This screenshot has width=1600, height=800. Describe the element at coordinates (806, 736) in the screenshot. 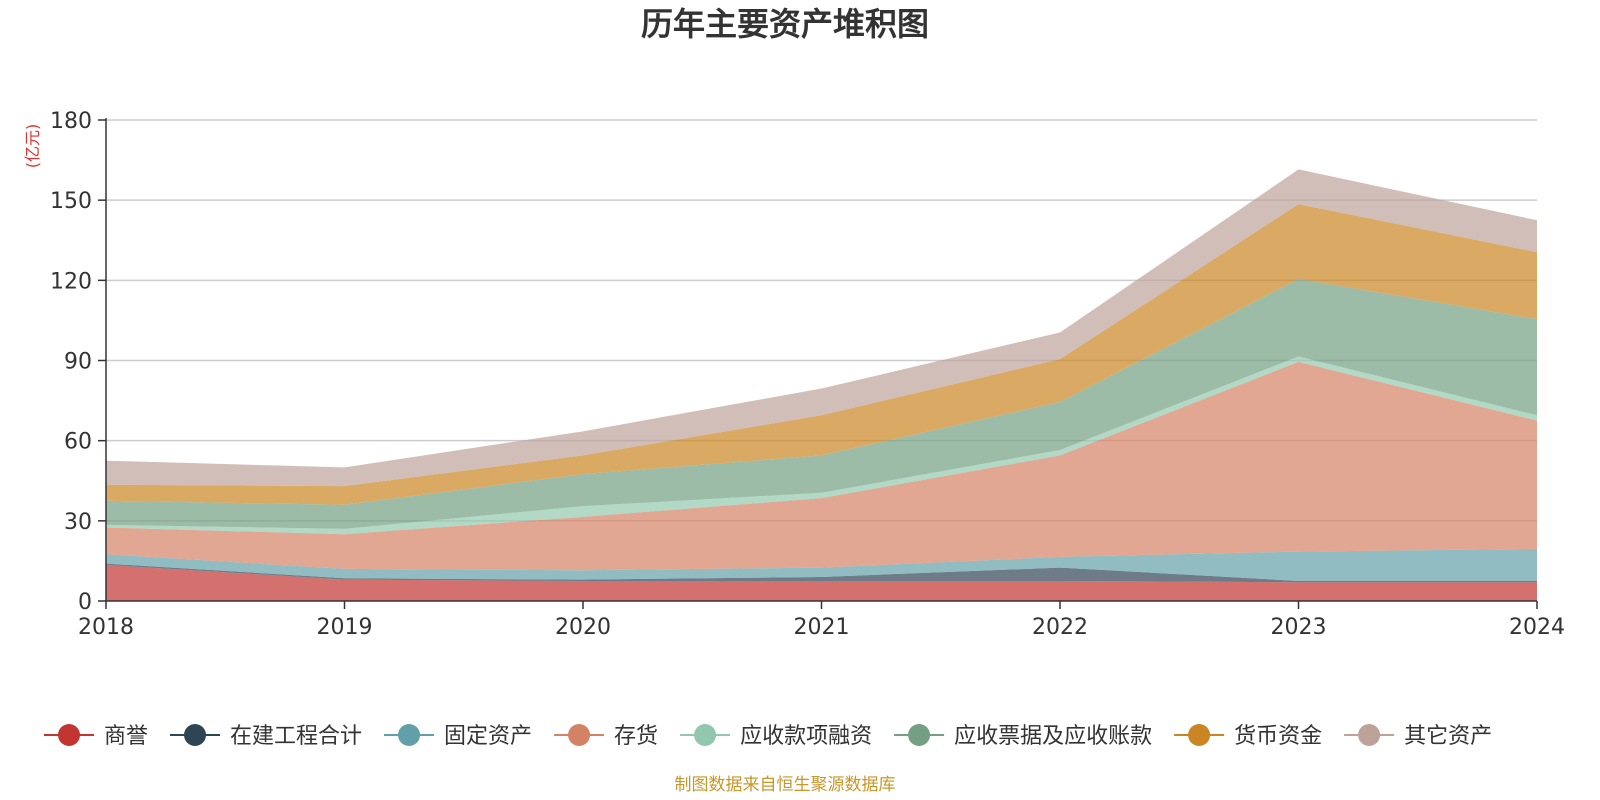

I see `legend-label: 应收款项融资` at that location.